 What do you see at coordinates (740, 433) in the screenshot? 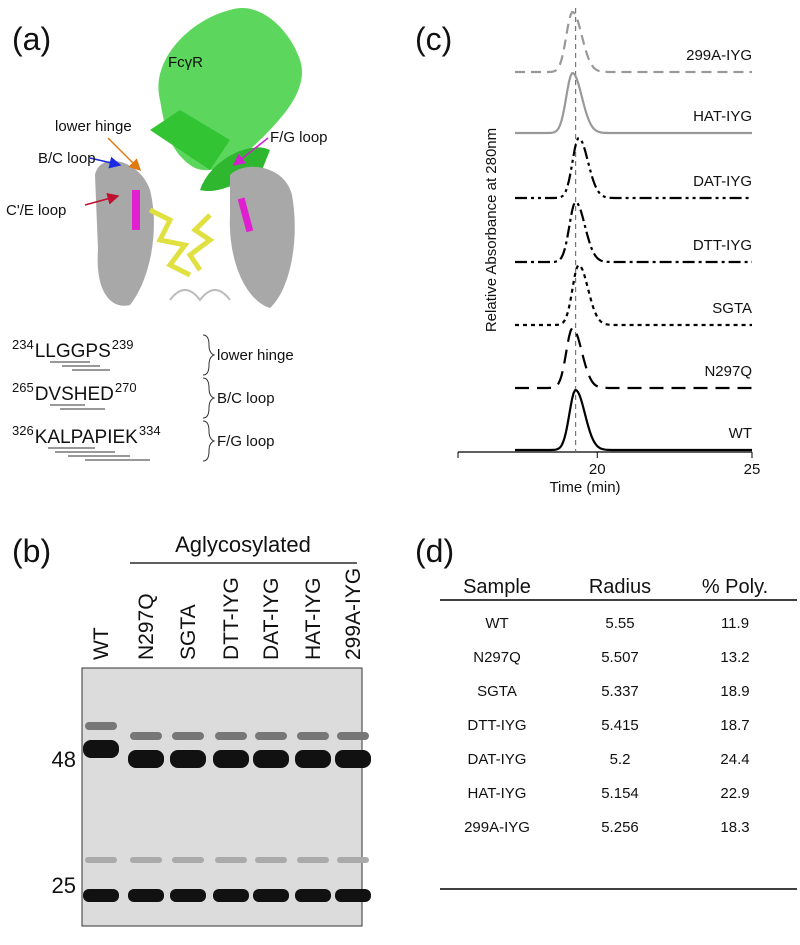
I see `trace-label: WT` at bounding box center [740, 433].